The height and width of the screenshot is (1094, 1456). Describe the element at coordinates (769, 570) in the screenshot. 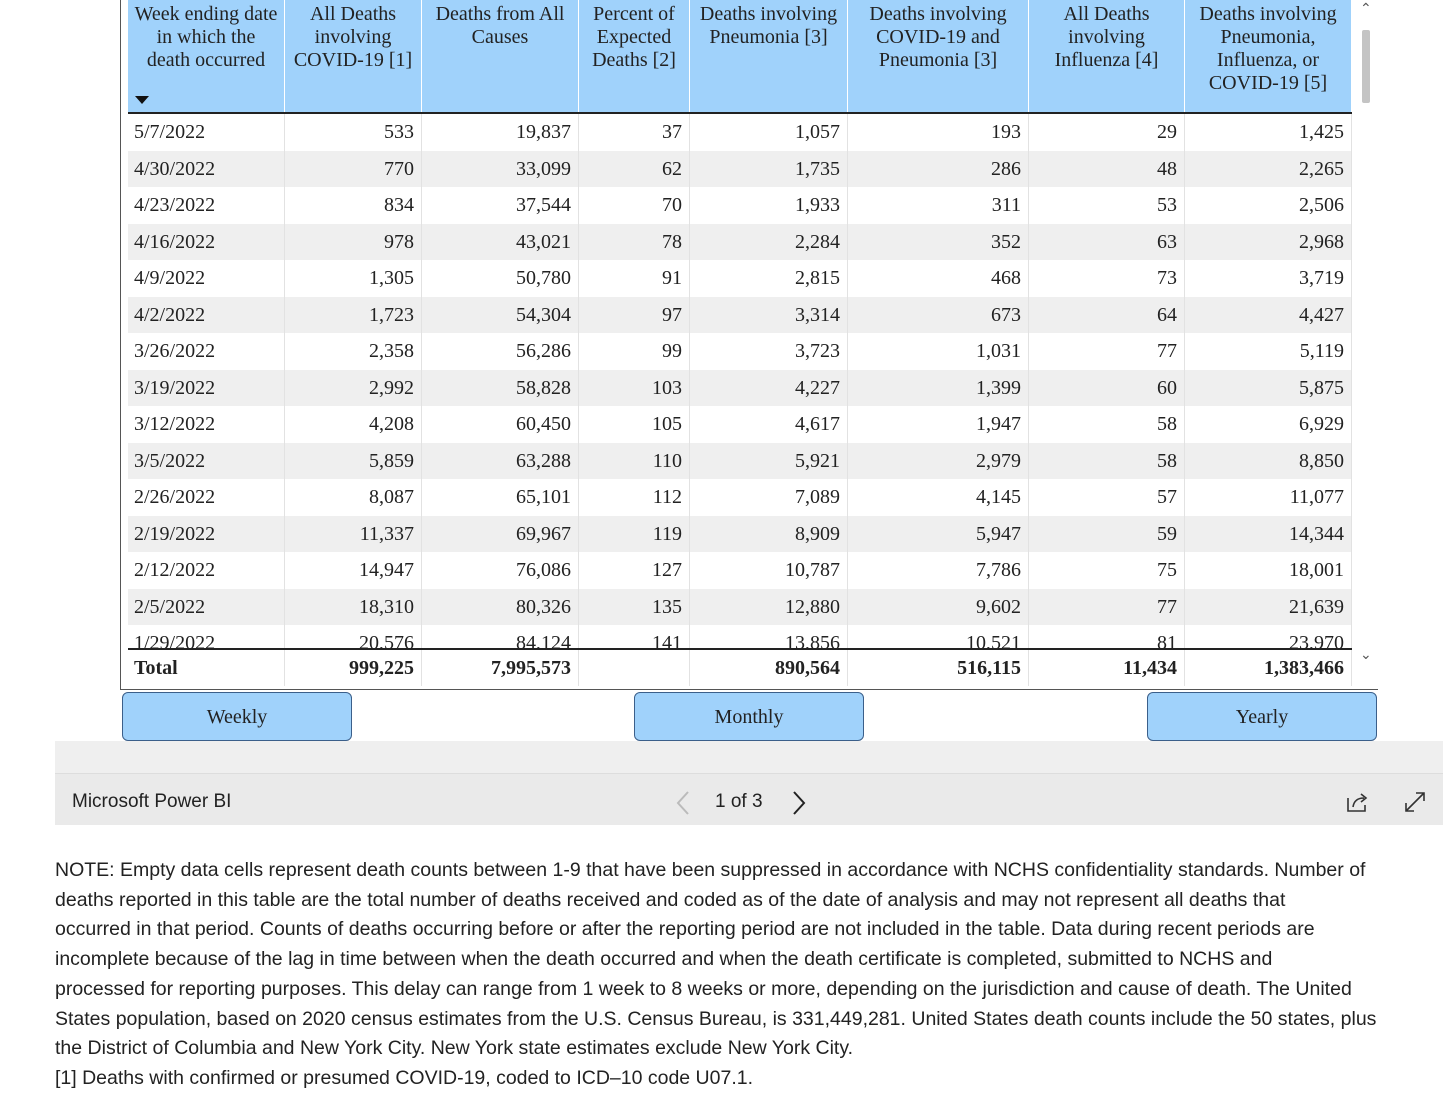

I see `table-cell: 10,787` at that location.